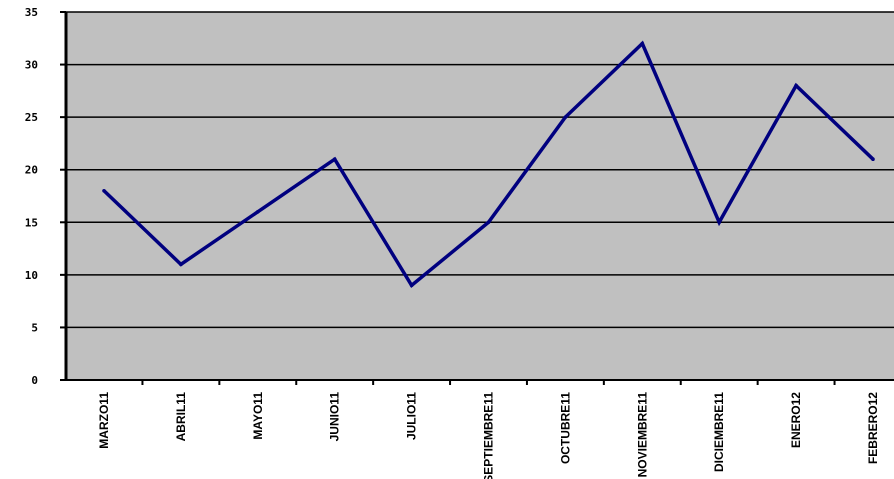  I want to click on y-tick-label: 5, so click(34, 327).